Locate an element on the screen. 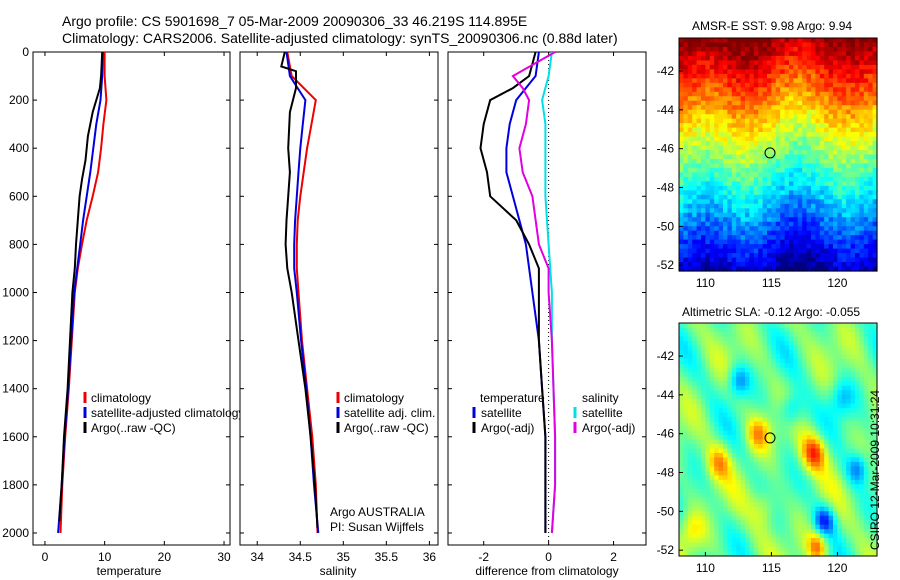  argo-location-marker is located at coordinates (770, 438).